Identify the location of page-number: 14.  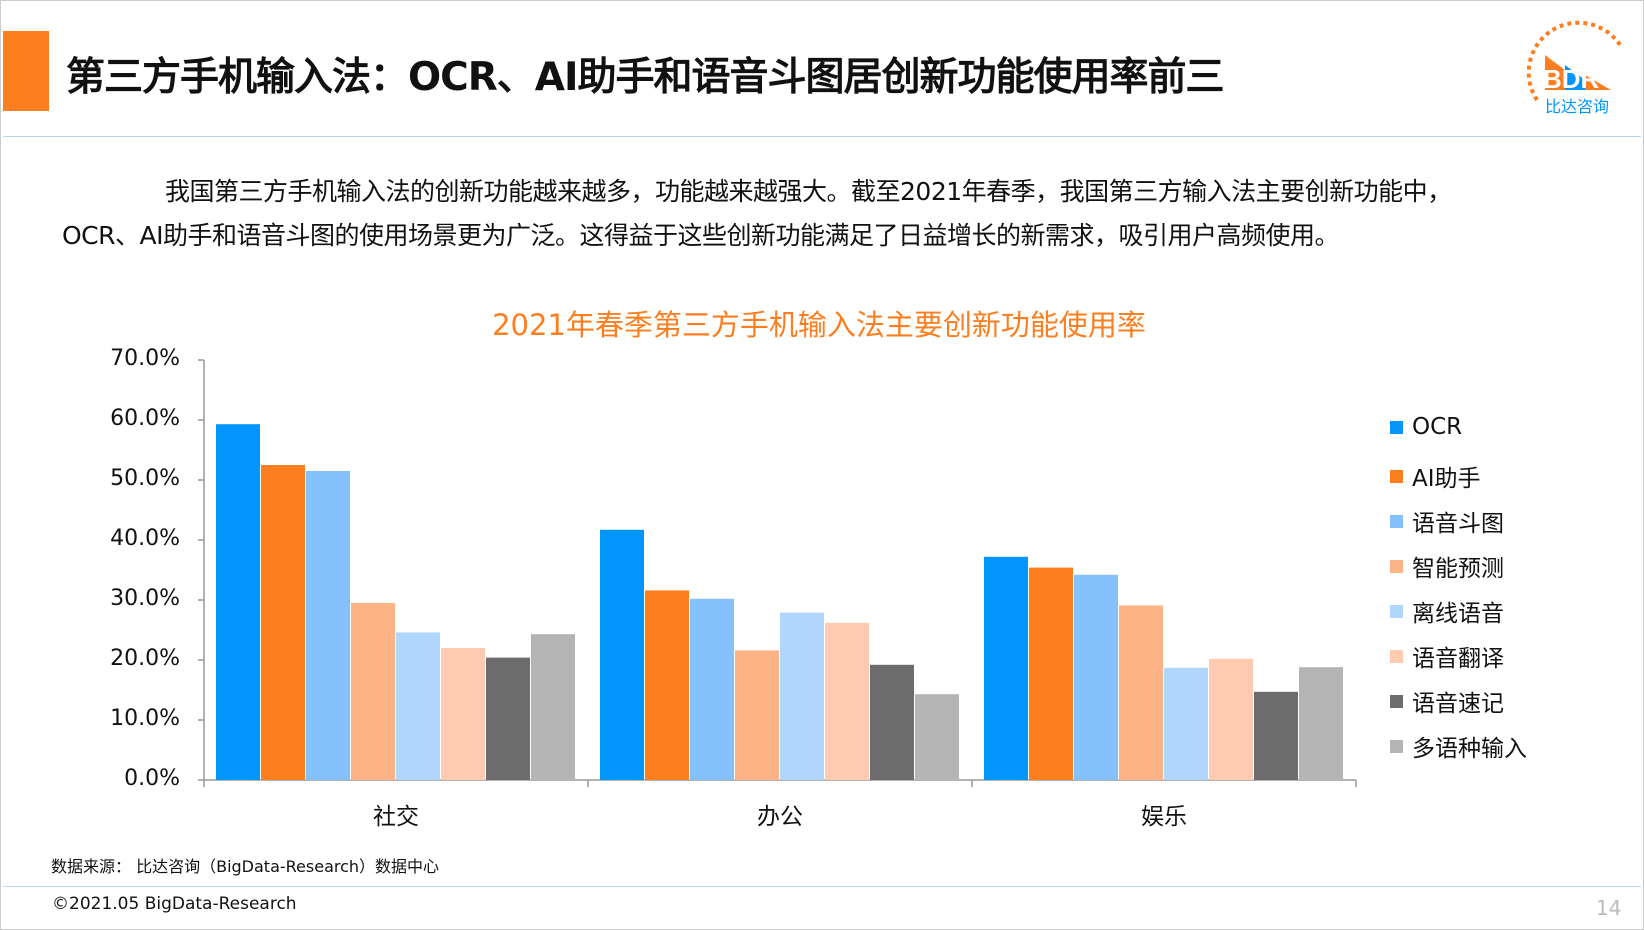
(1609, 908).